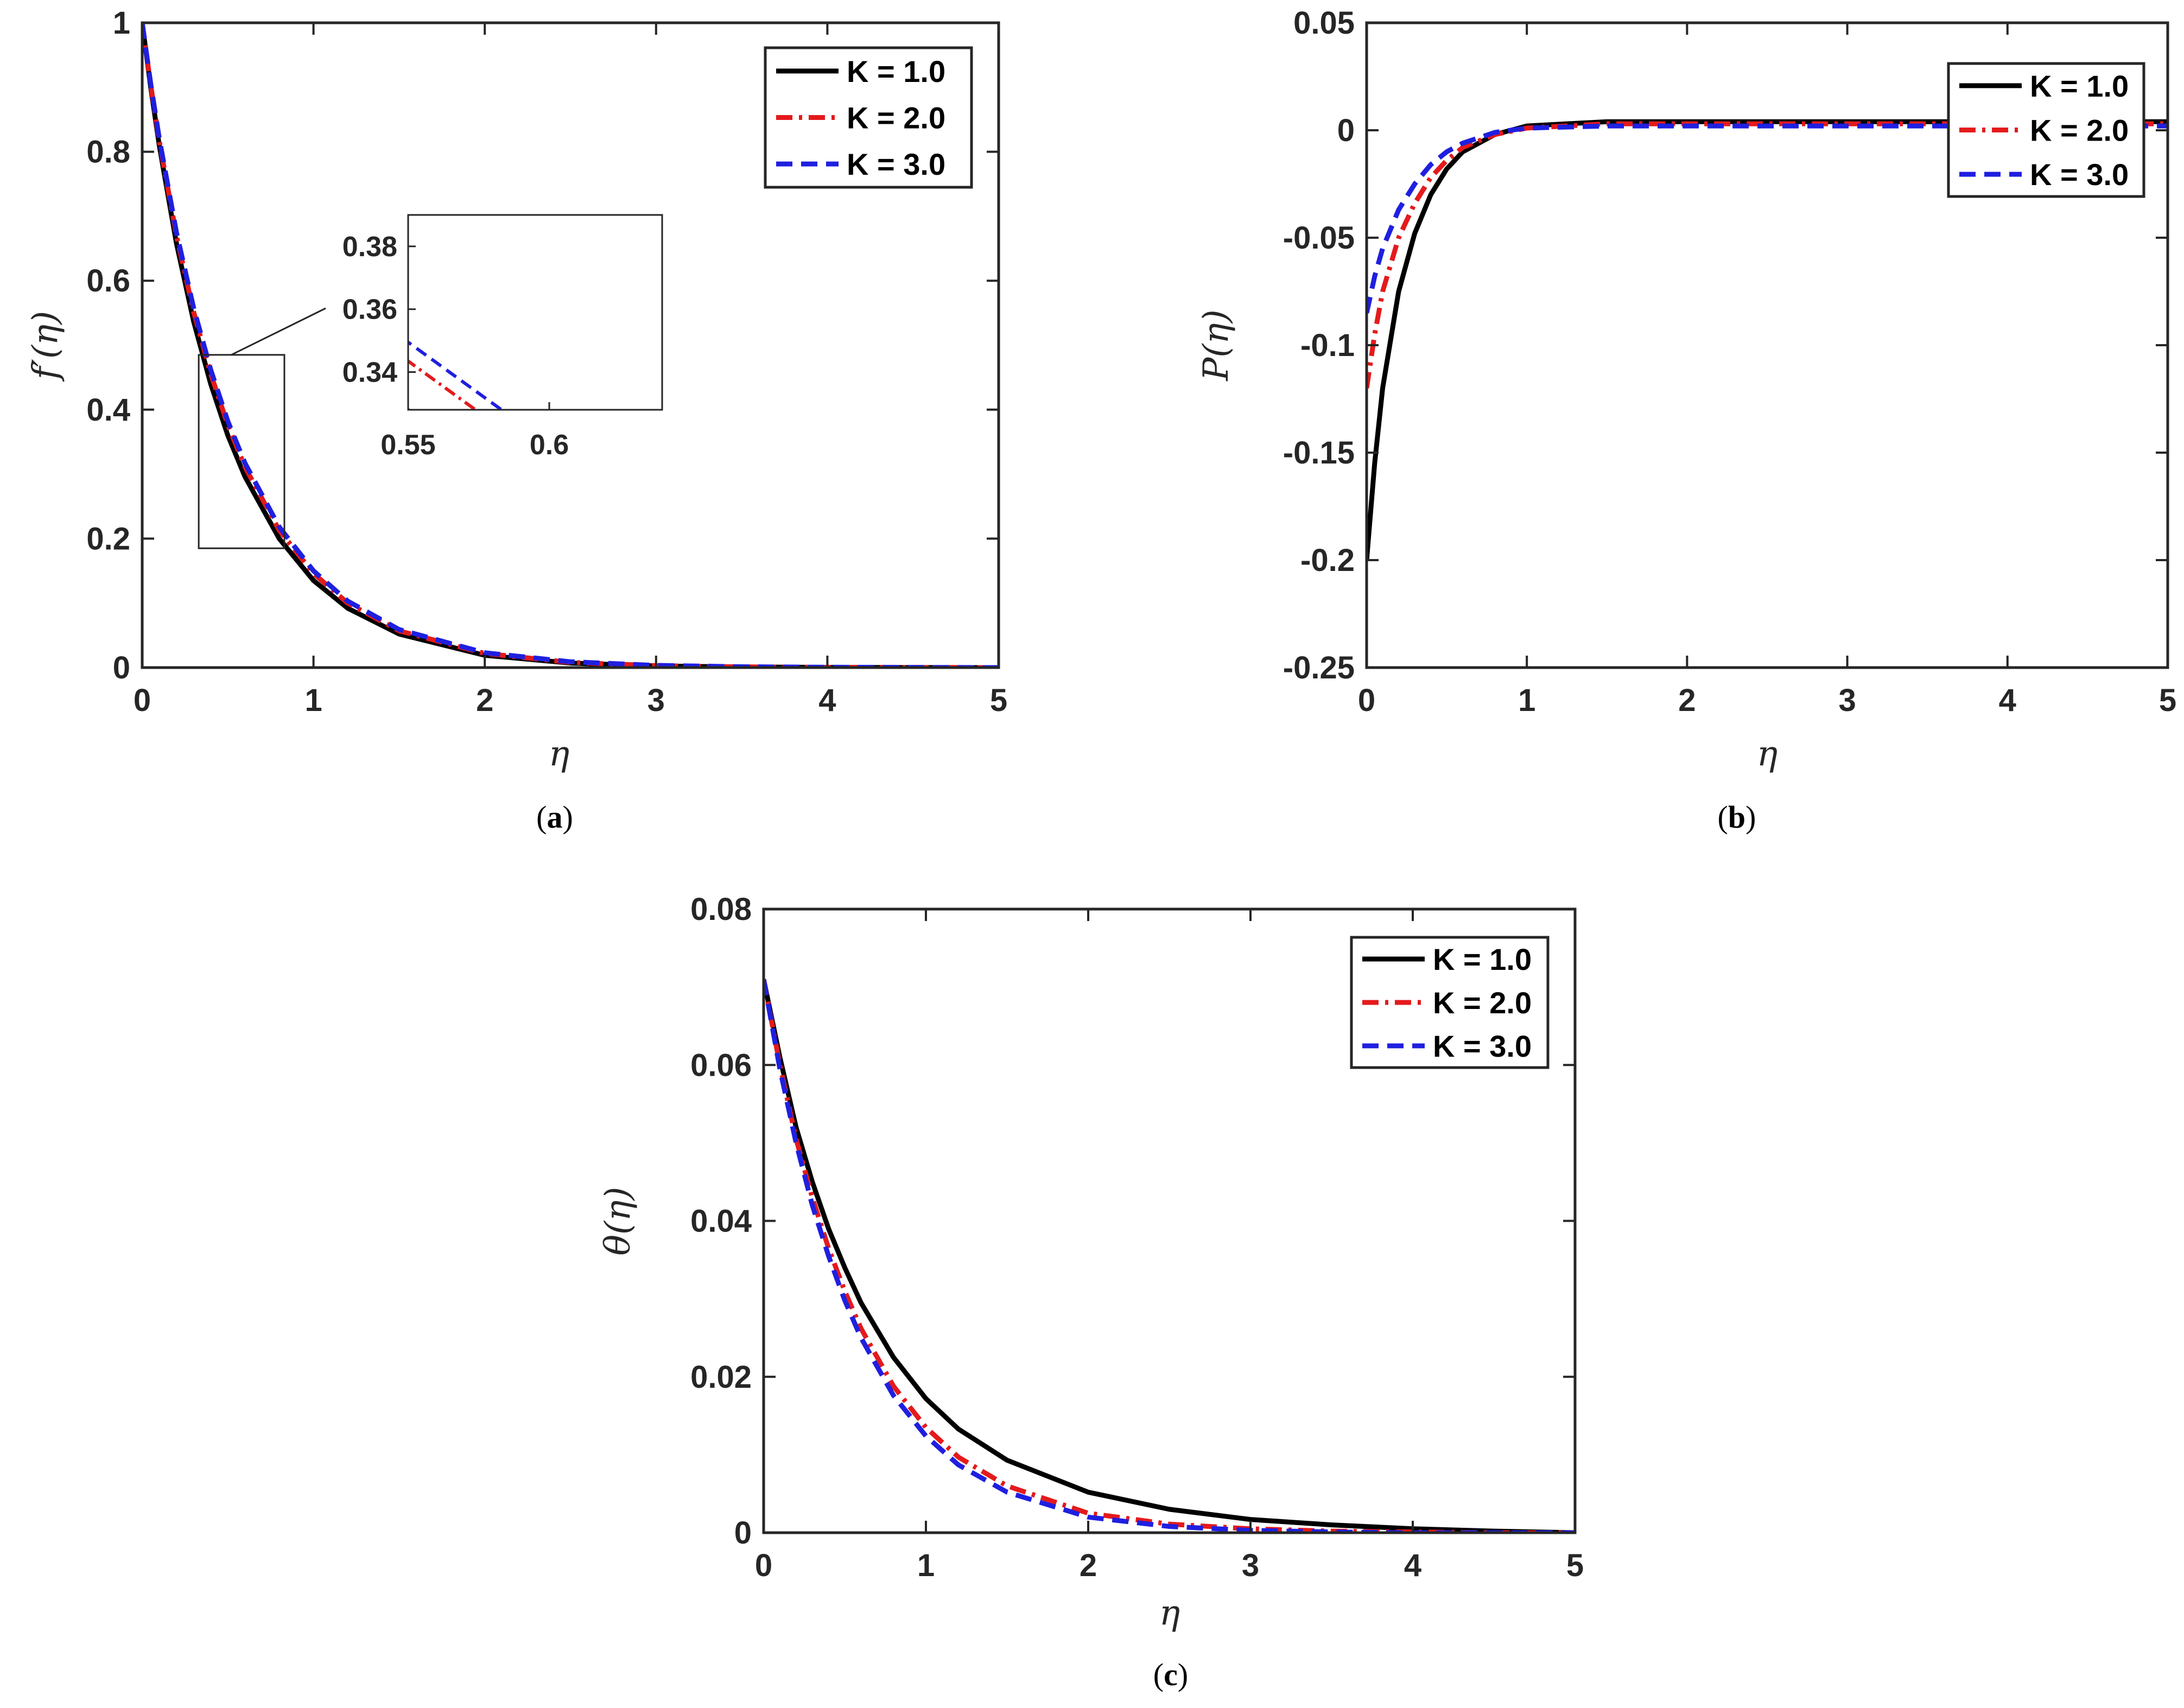  Describe the element at coordinates (1319, 238) in the screenshot. I see `y-tick-label: -0.05` at that location.